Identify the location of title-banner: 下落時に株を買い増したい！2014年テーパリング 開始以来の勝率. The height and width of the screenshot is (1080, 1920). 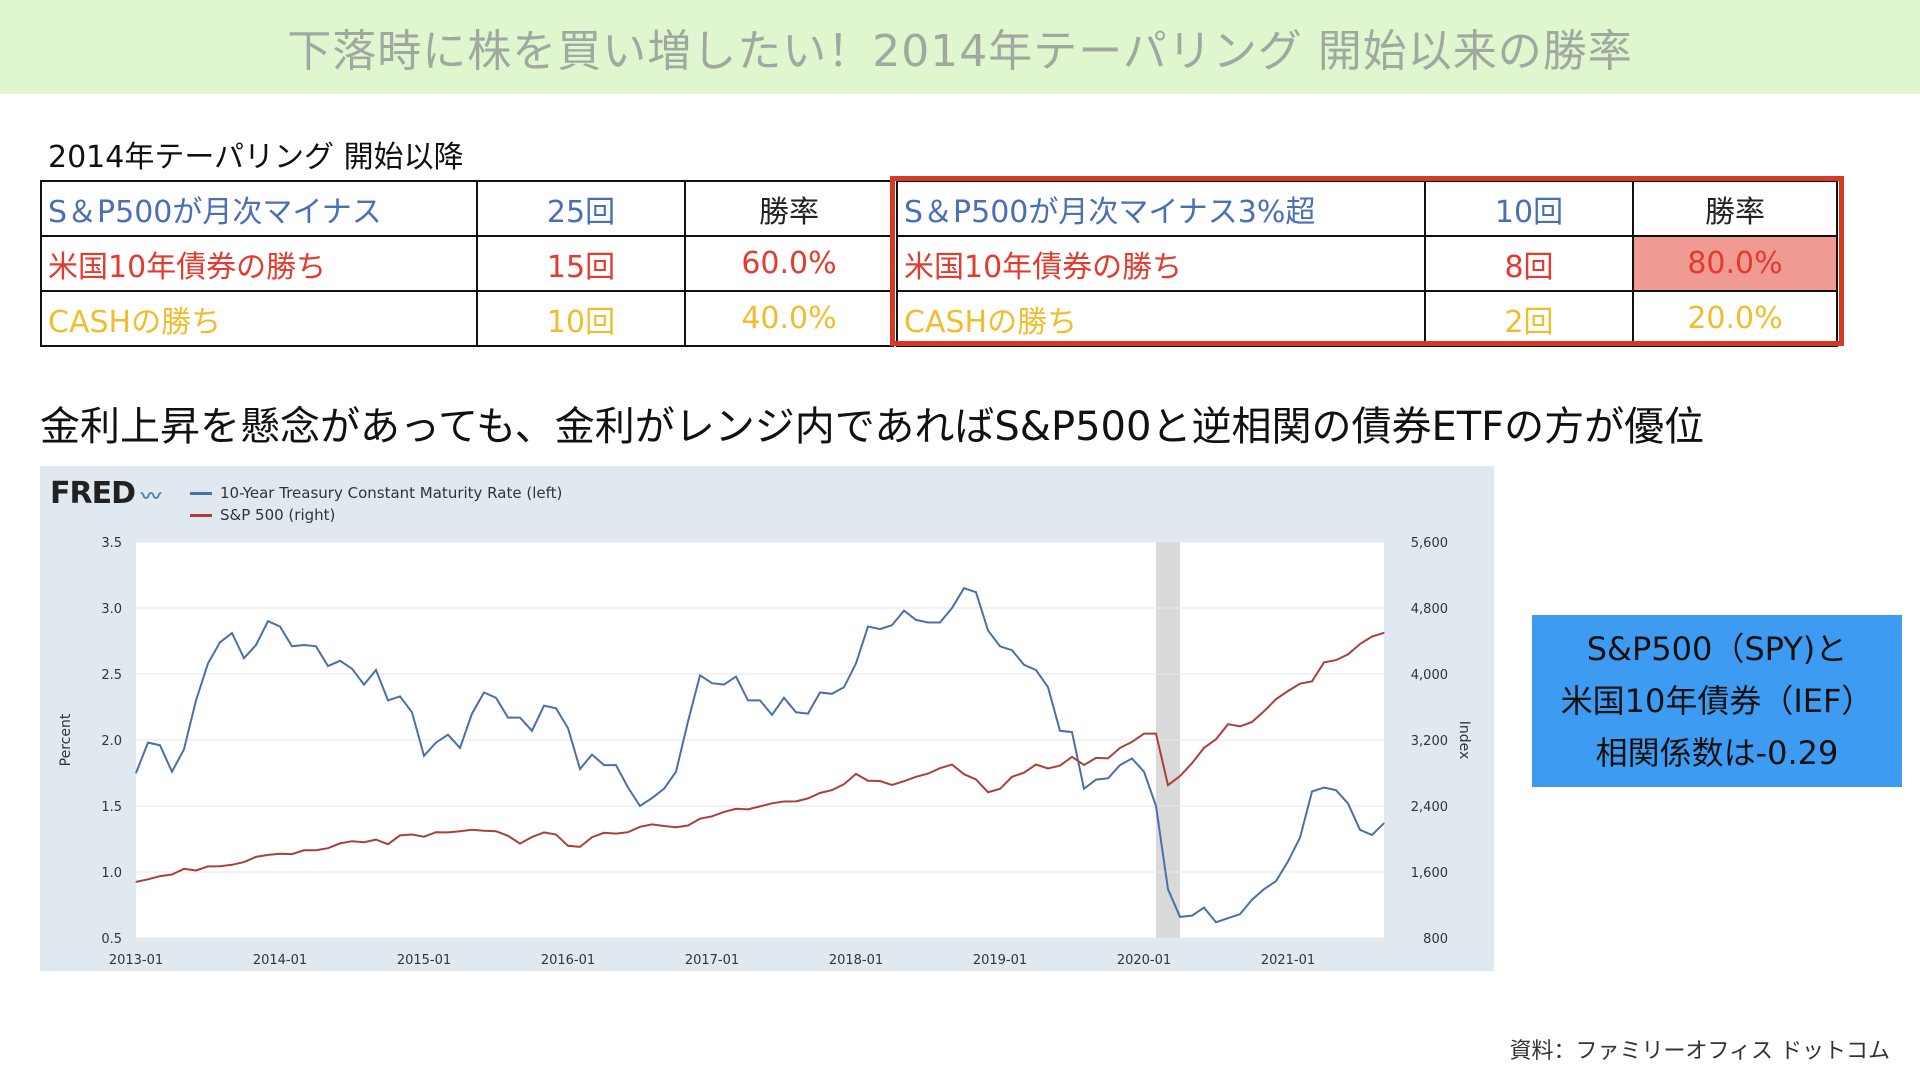
(960, 47).